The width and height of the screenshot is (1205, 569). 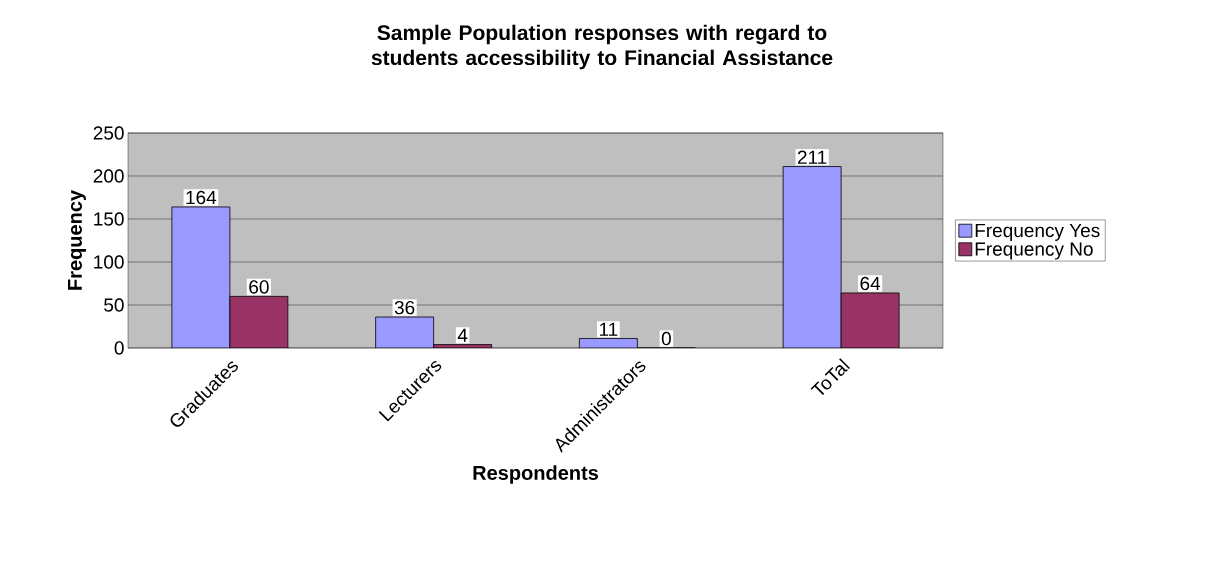 I want to click on y-tick-label: 100, so click(x=109, y=262).